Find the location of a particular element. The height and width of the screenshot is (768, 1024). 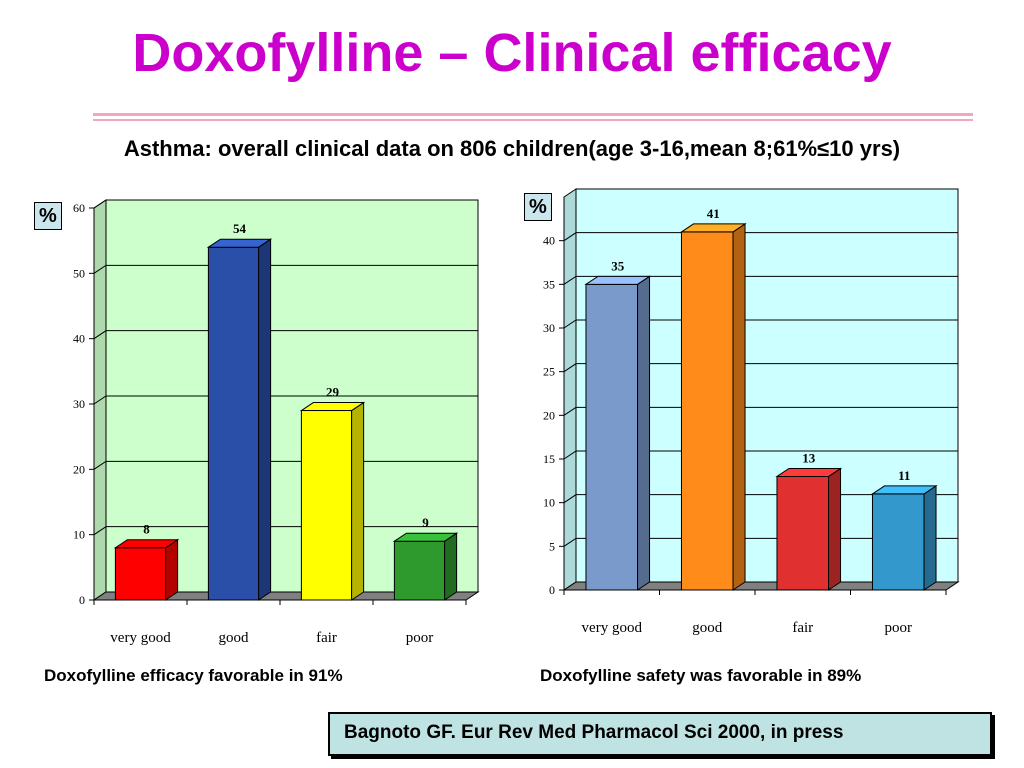

bar-value-label: 8 is located at coordinates (146, 529).